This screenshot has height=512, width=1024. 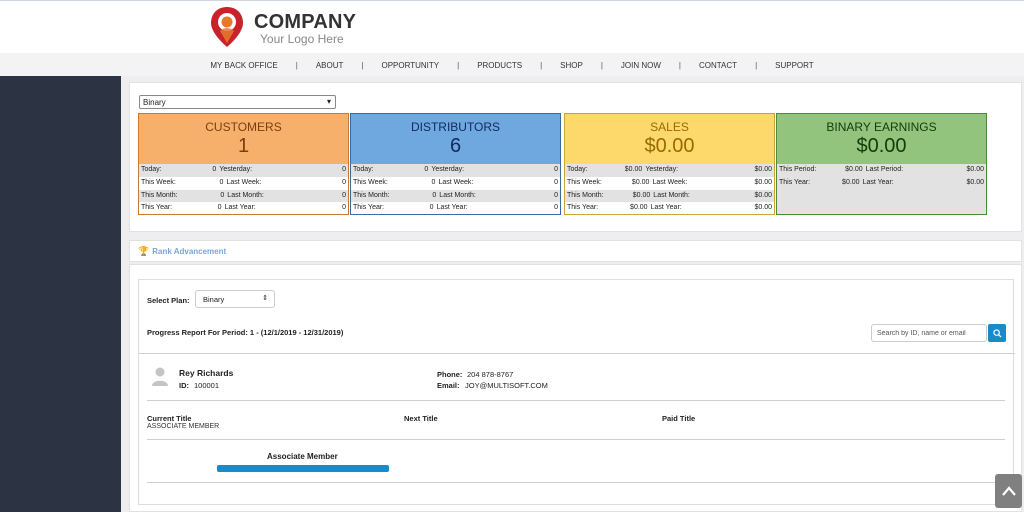 What do you see at coordinates (881, 146) in the screenshot?
I see `card-value: $0.00` at bounding box center [881, 146].